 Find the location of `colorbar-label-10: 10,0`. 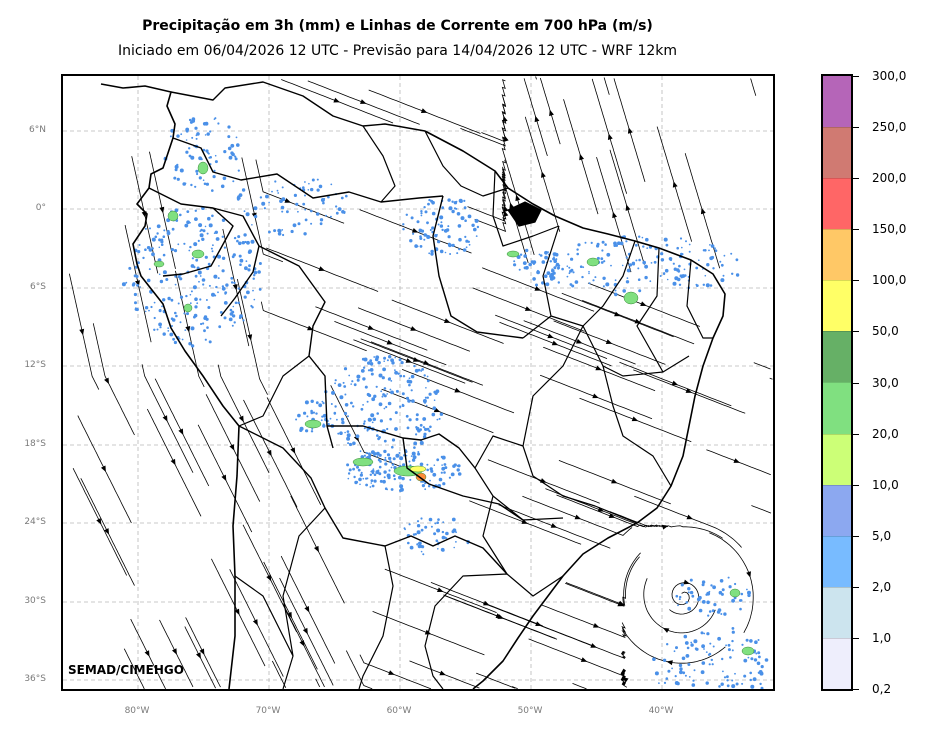

colorbar-label-10: 10,0 is located at coordinates (885, 484).